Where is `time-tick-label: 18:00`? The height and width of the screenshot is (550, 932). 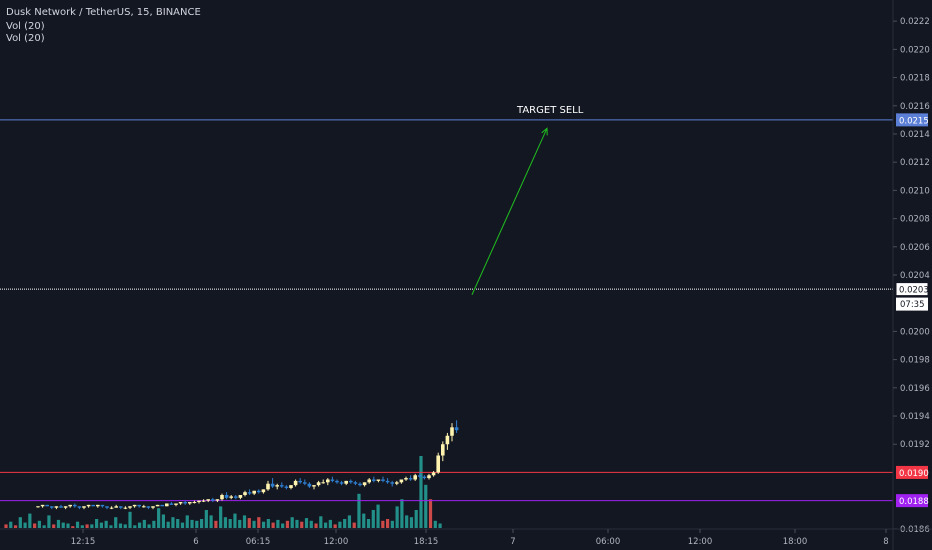
time-tick-label: 18:00 is located at coordinates (795, 542).